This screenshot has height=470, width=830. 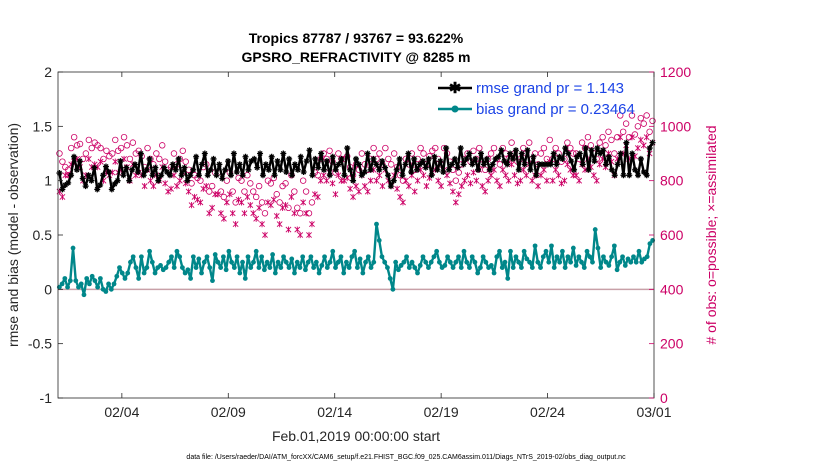 I want to click on chart-title: Tropics 87787 / 93767 = 93.622%, so click(x=356, y=38).